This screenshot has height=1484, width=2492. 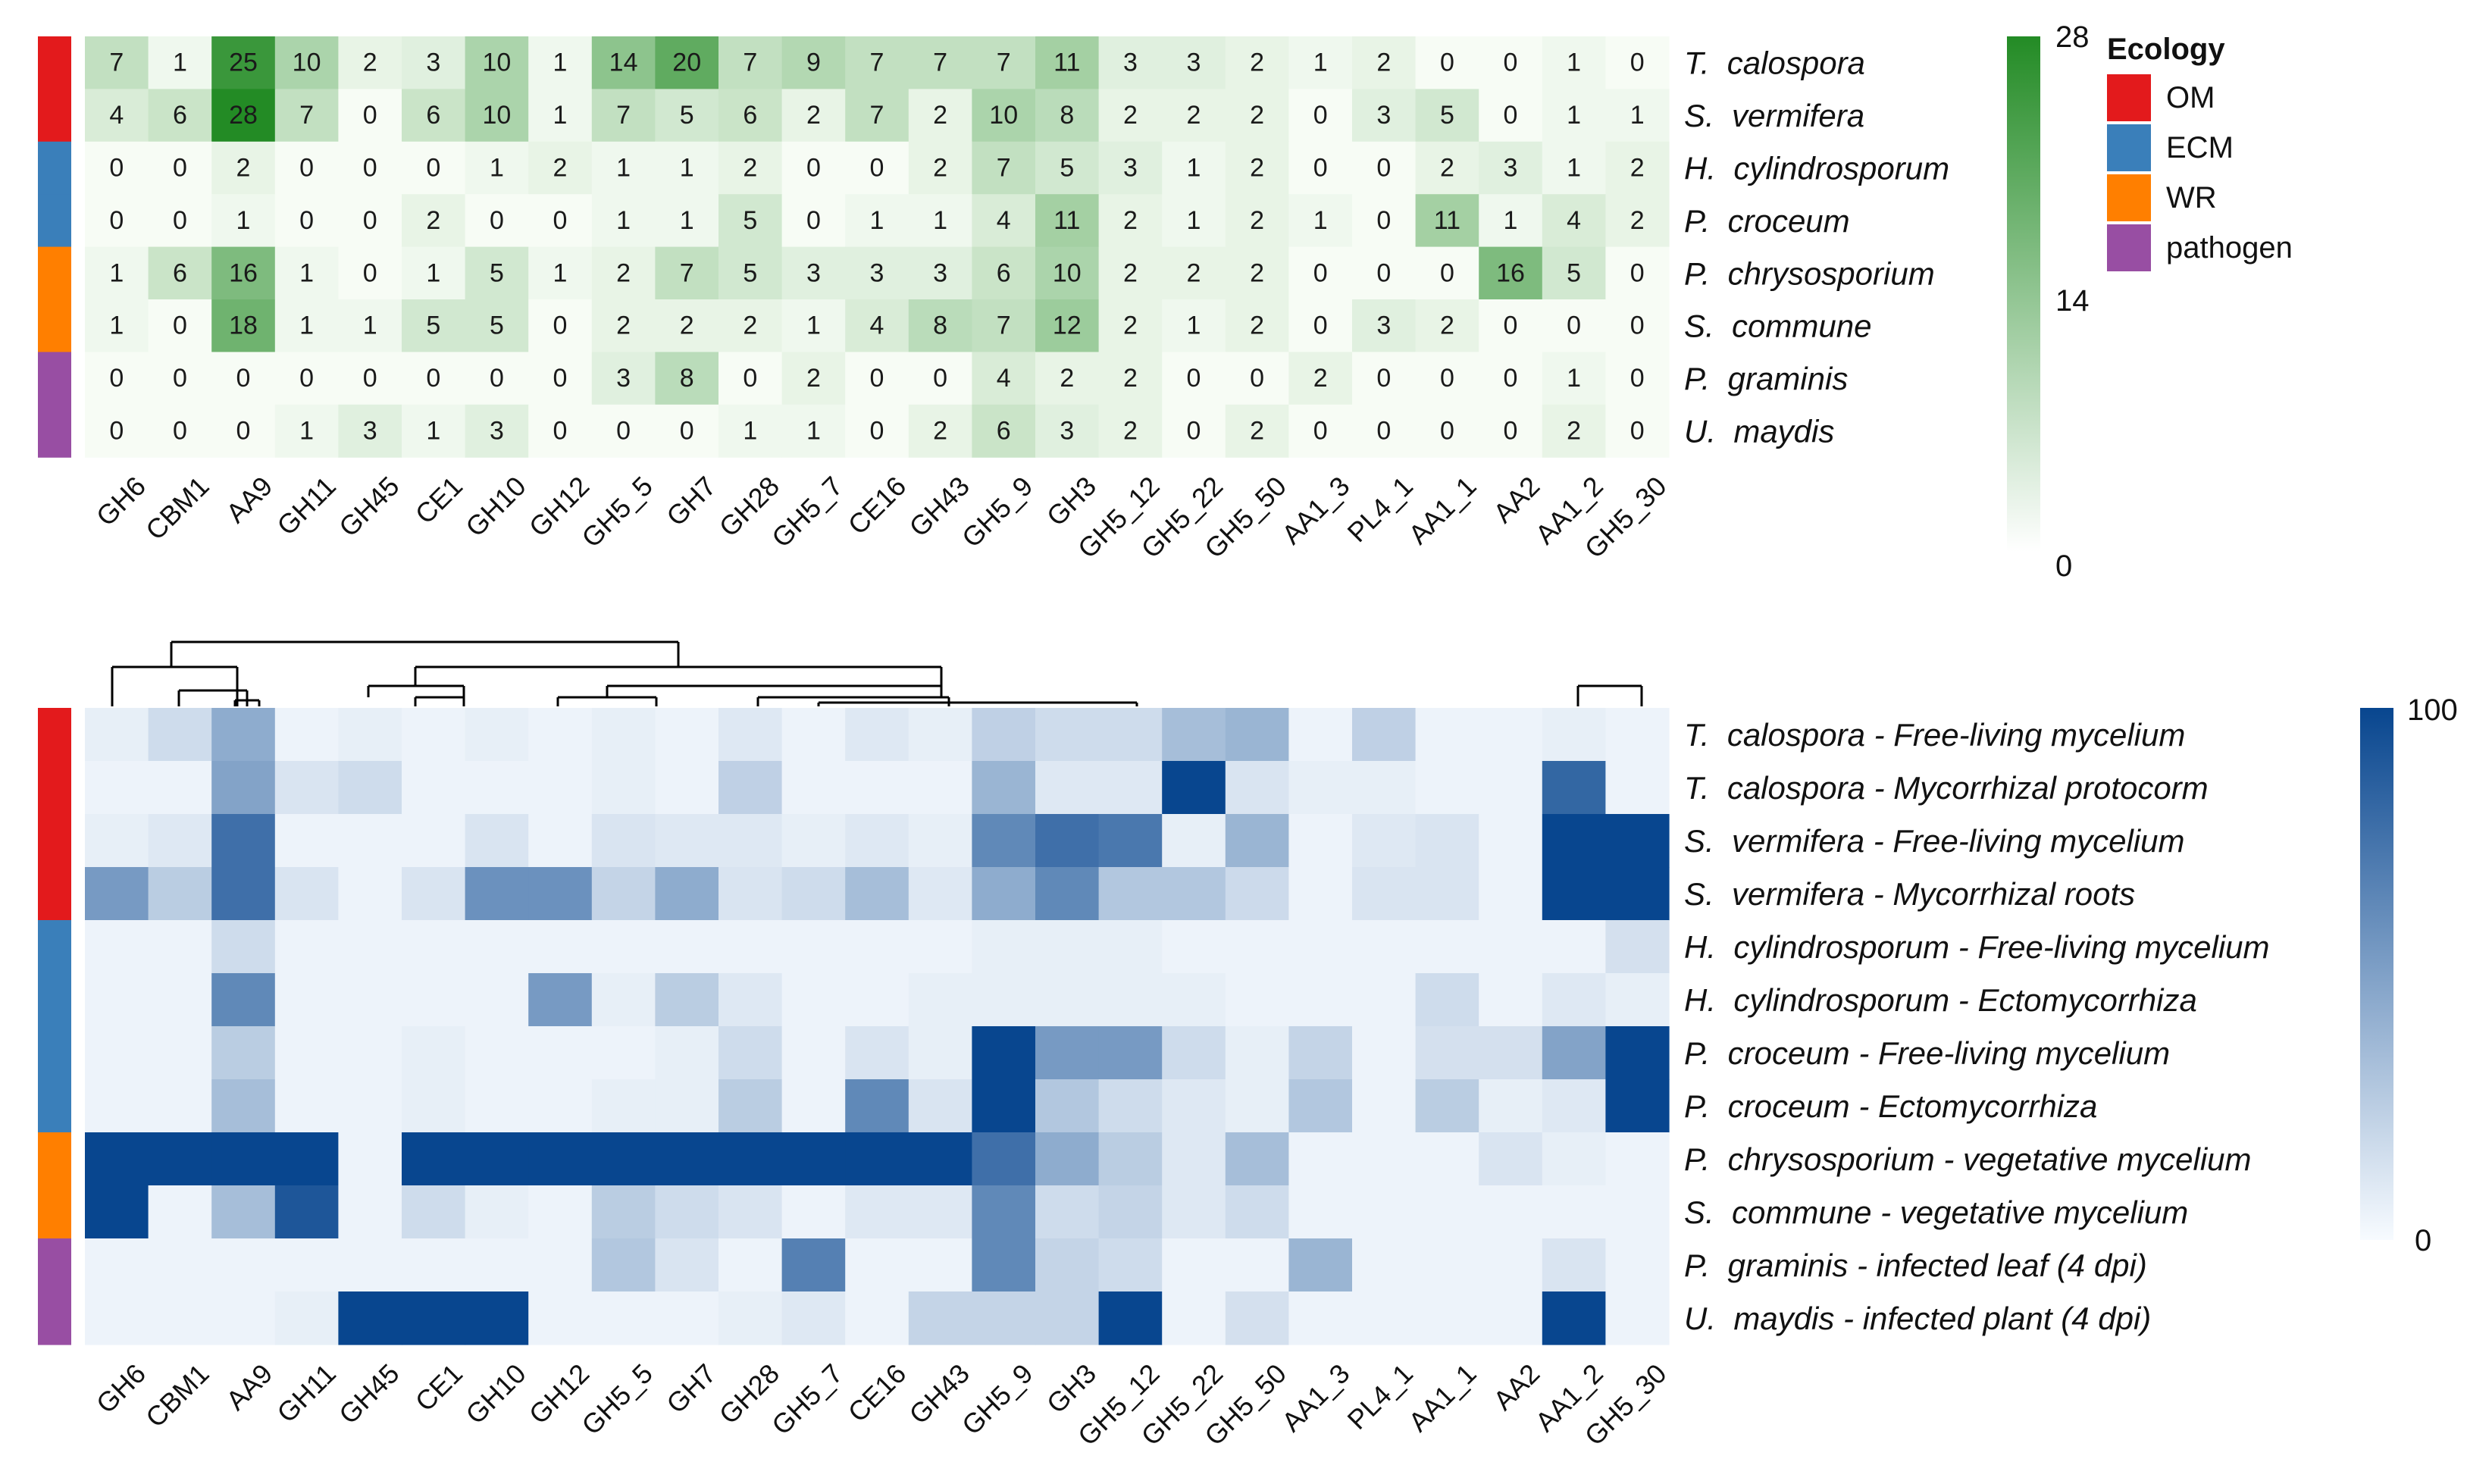 I want to click on row-label: U. maydis, so click(x=1759, y=431).